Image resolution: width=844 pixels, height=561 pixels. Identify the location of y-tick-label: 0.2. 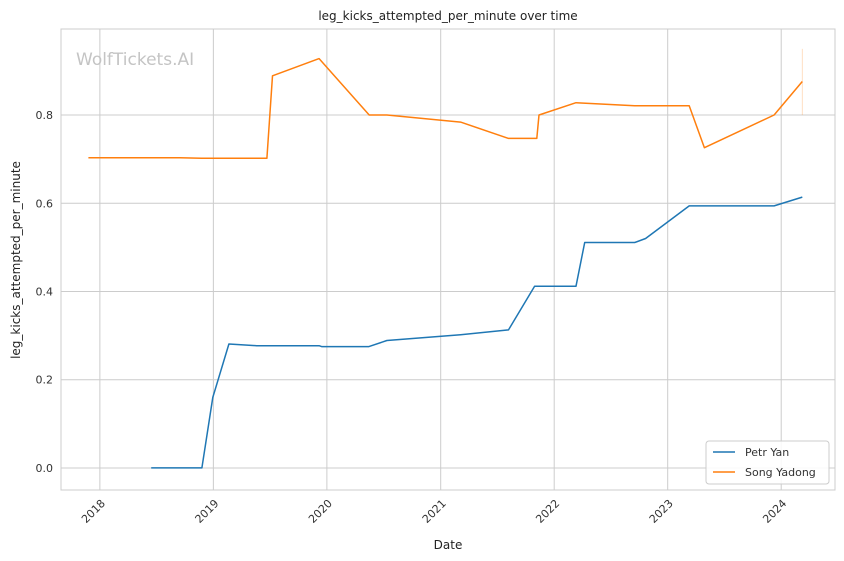
(45, 380).